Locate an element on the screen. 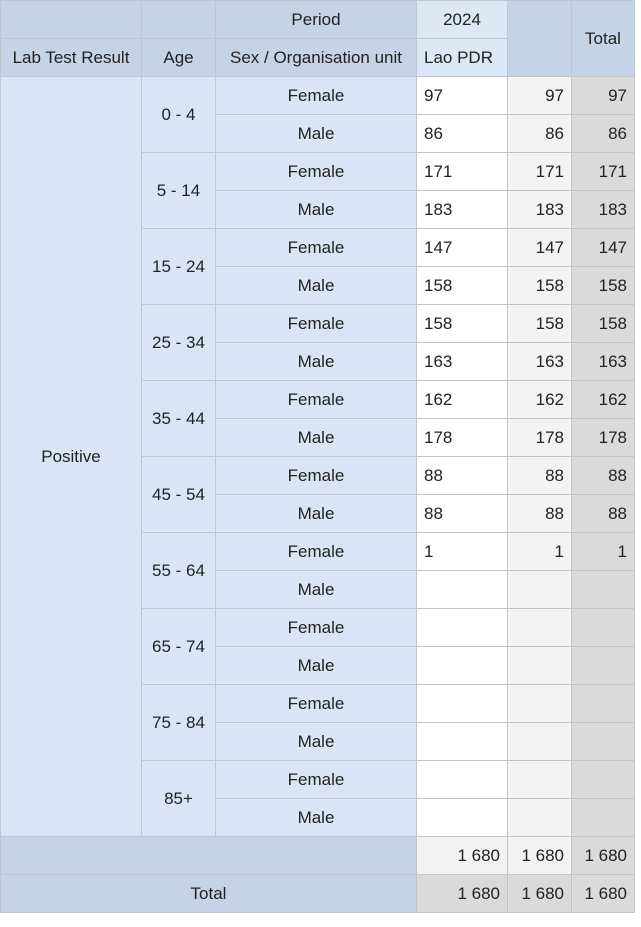  grand-total-row: Total 1 680 1 680 1 680 is located at coordinates (317, 893).